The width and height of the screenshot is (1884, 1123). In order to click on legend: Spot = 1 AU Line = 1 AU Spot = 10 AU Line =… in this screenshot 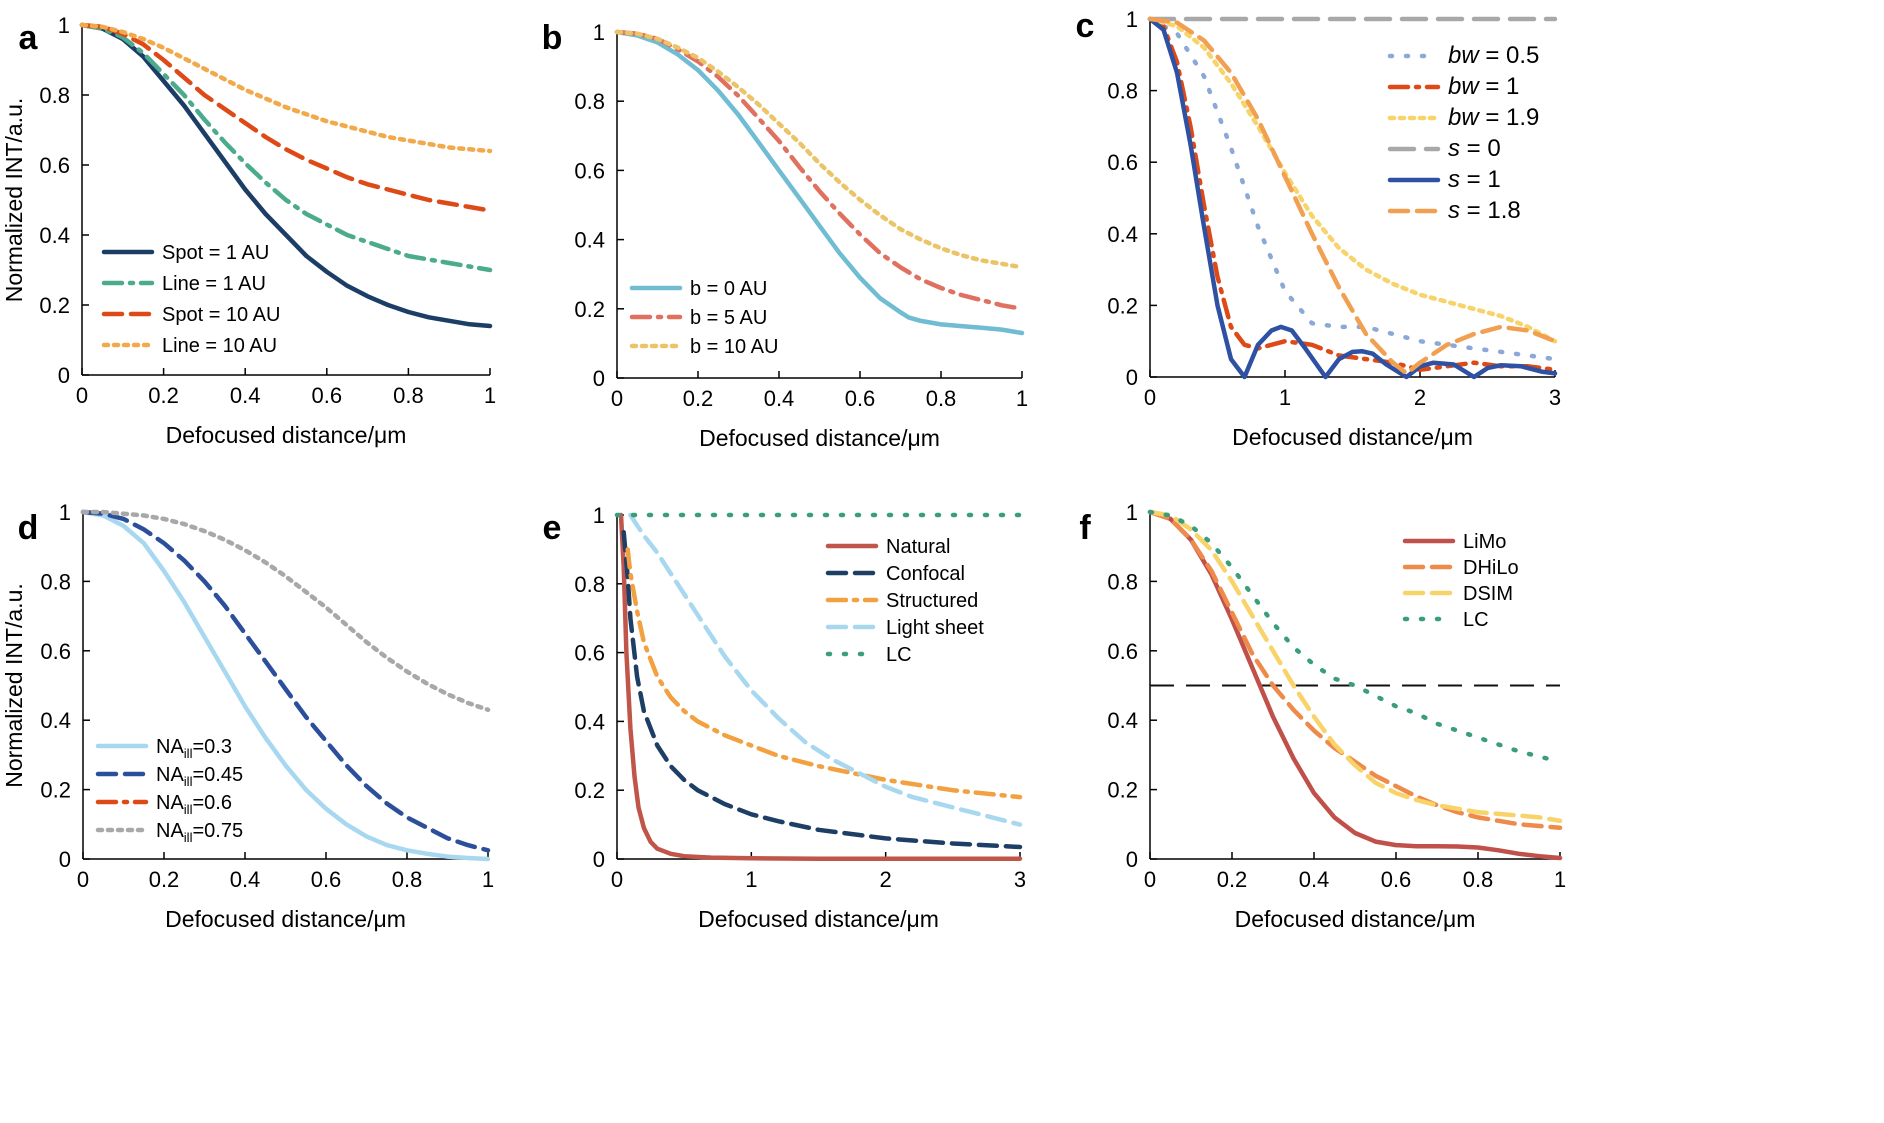, I will do `click(190, 299)`.